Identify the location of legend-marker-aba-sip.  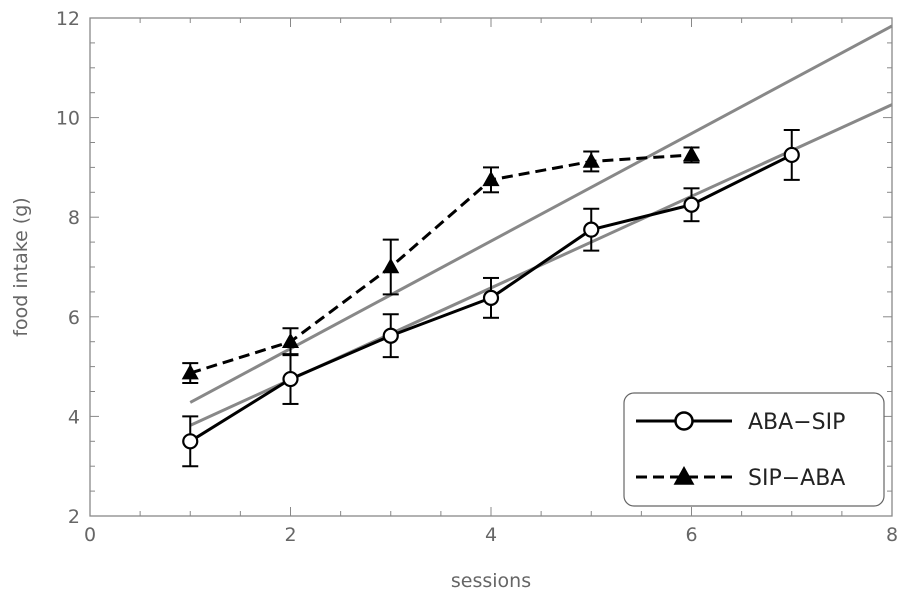
(684, 421).